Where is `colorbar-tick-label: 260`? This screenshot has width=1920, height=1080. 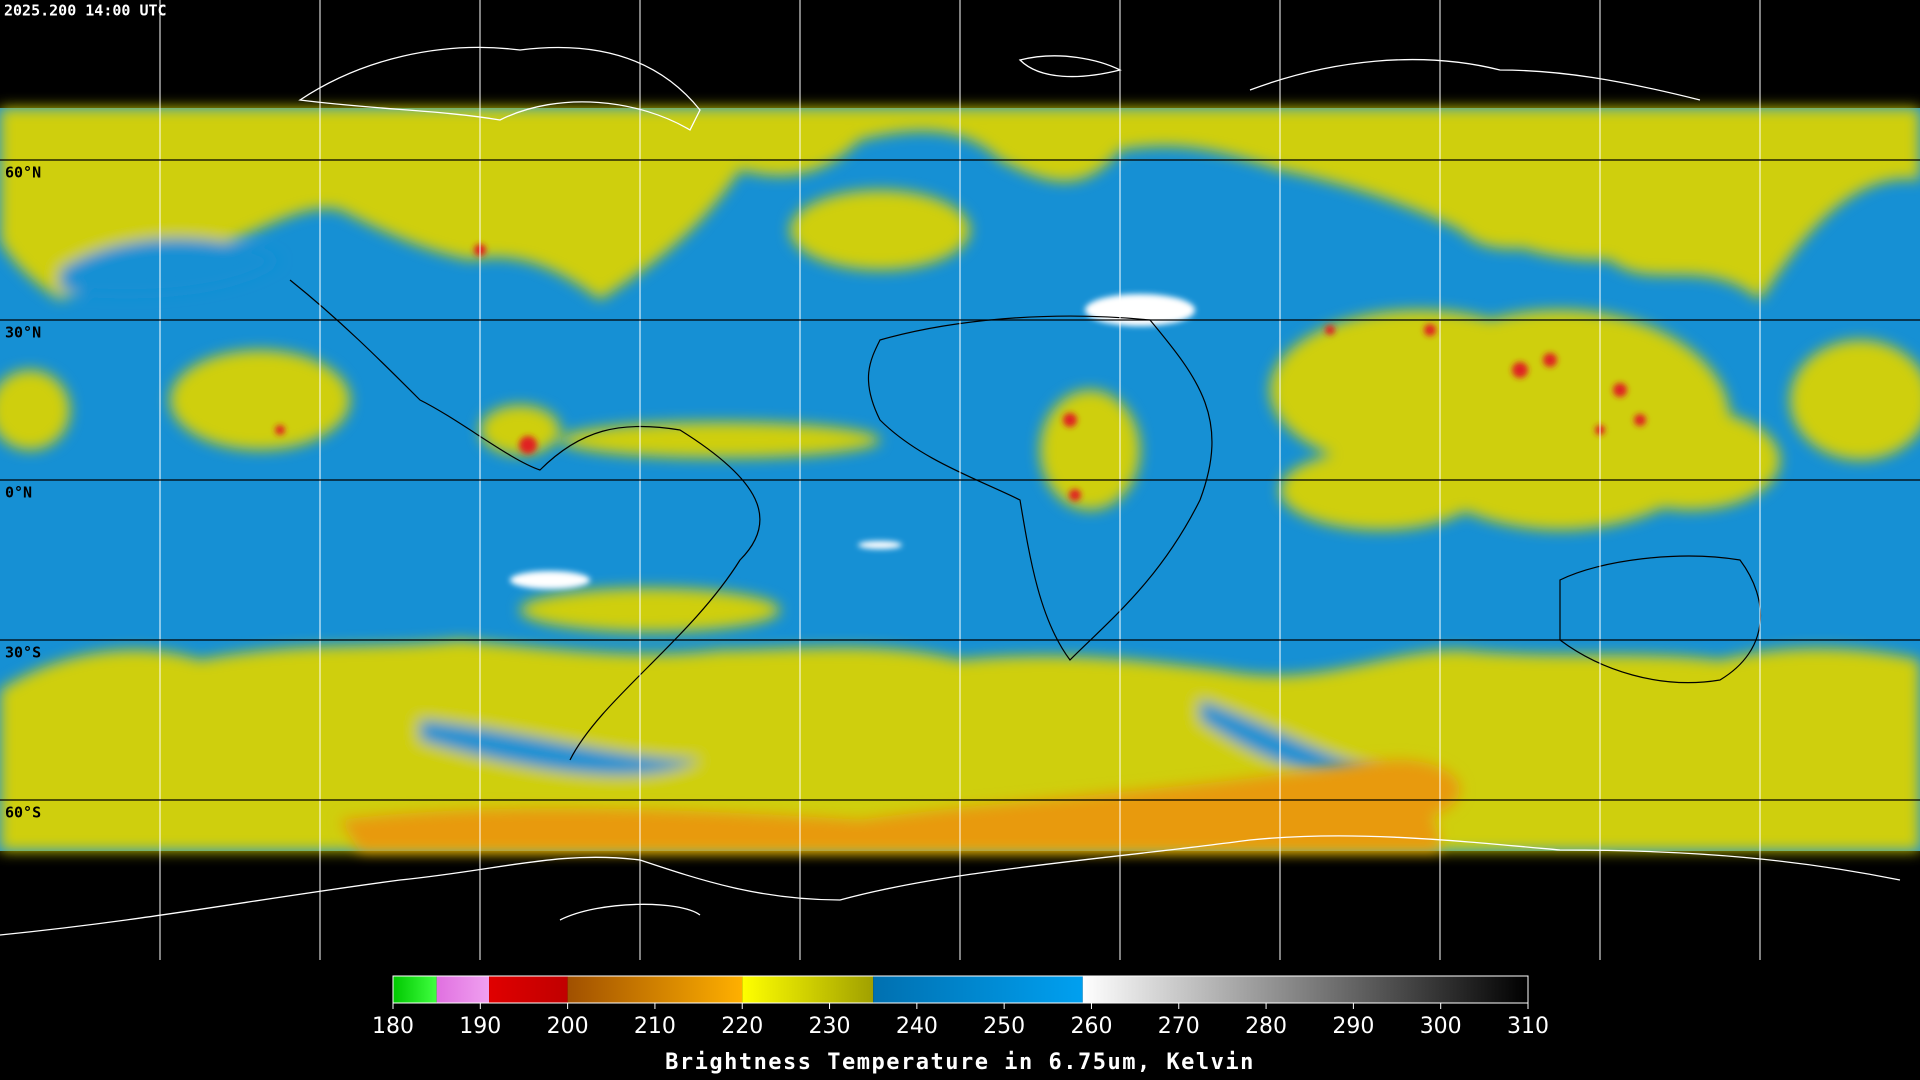
colorbar-tick-label: 260 is located at coordinates (1091, 1026).